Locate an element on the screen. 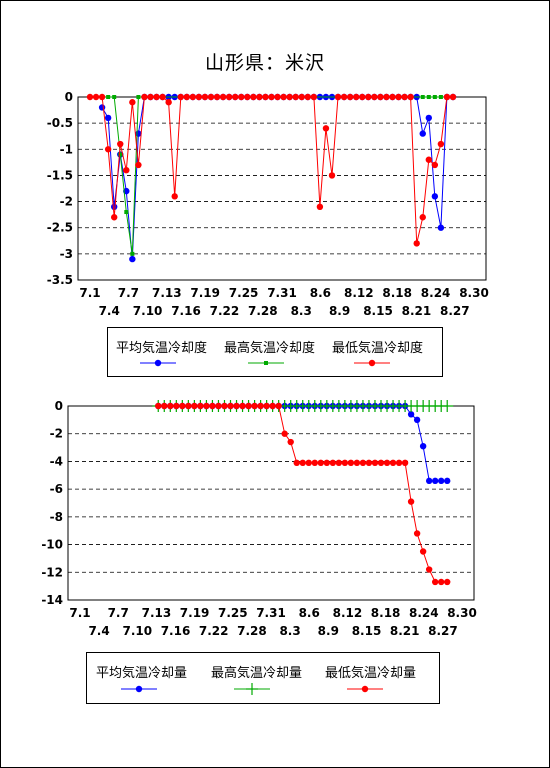 Image resolution: width=550 pixels, height=768 pixels. x-tick-label: 8.18 is located at coordinates (386, 613).